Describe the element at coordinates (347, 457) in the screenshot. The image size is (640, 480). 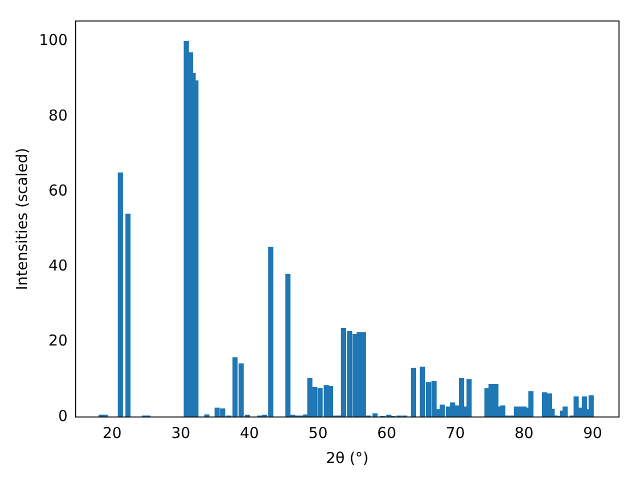
I see `x-axis-title: 2θ (°)` at that location.